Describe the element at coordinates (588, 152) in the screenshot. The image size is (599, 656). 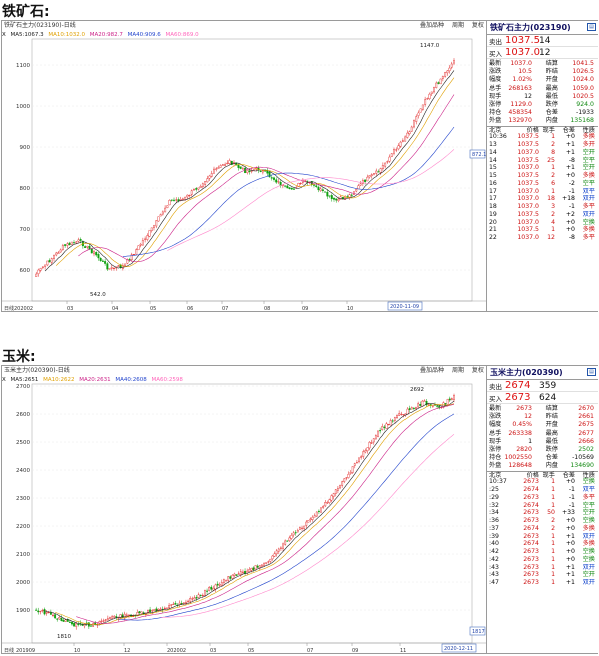
I see `tick-nature: 空开` at that location.